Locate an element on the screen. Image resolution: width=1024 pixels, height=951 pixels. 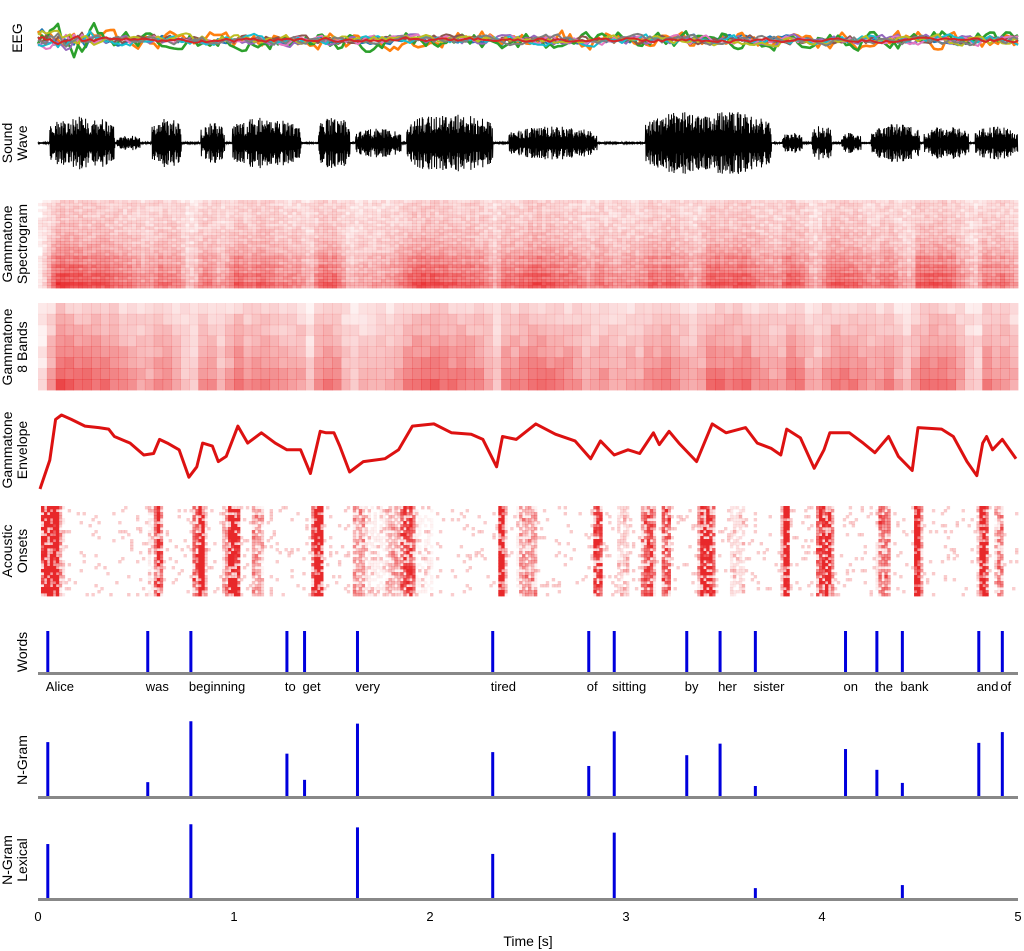
ylabel-sound-wave-1: Sound is located at coordinates (7, 143).